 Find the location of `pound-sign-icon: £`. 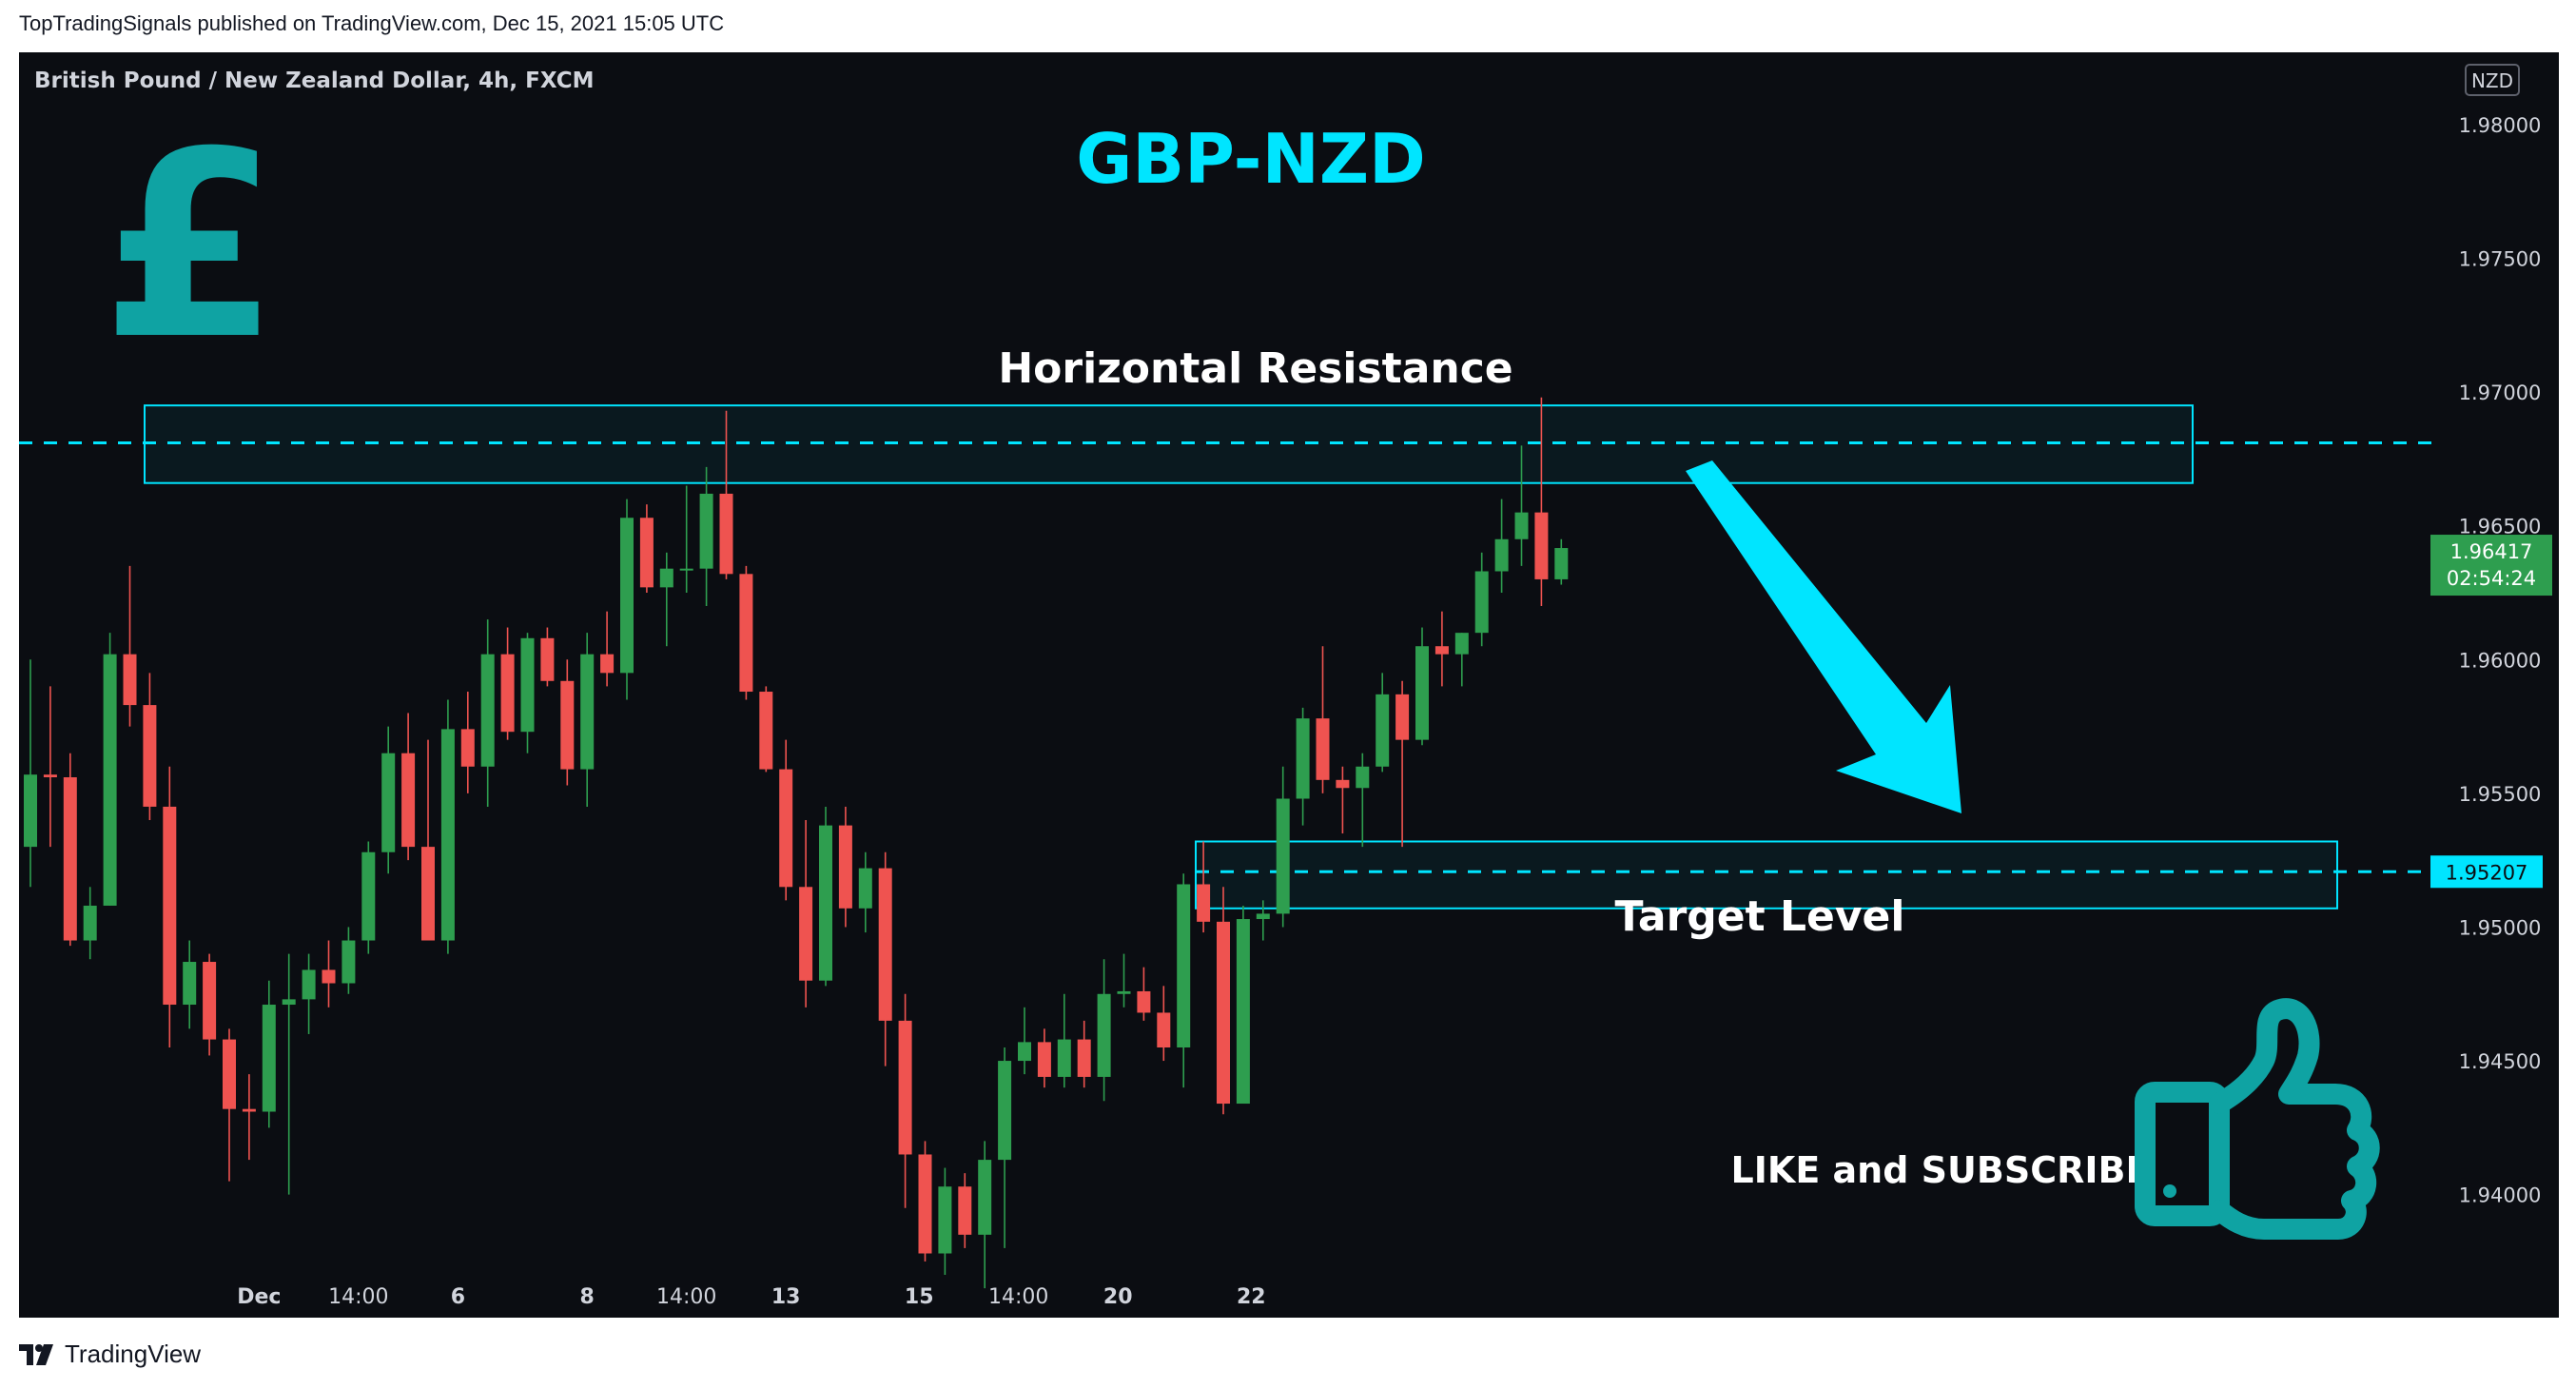

pound-sign-icon: £ is located at coordinates (191, 246).